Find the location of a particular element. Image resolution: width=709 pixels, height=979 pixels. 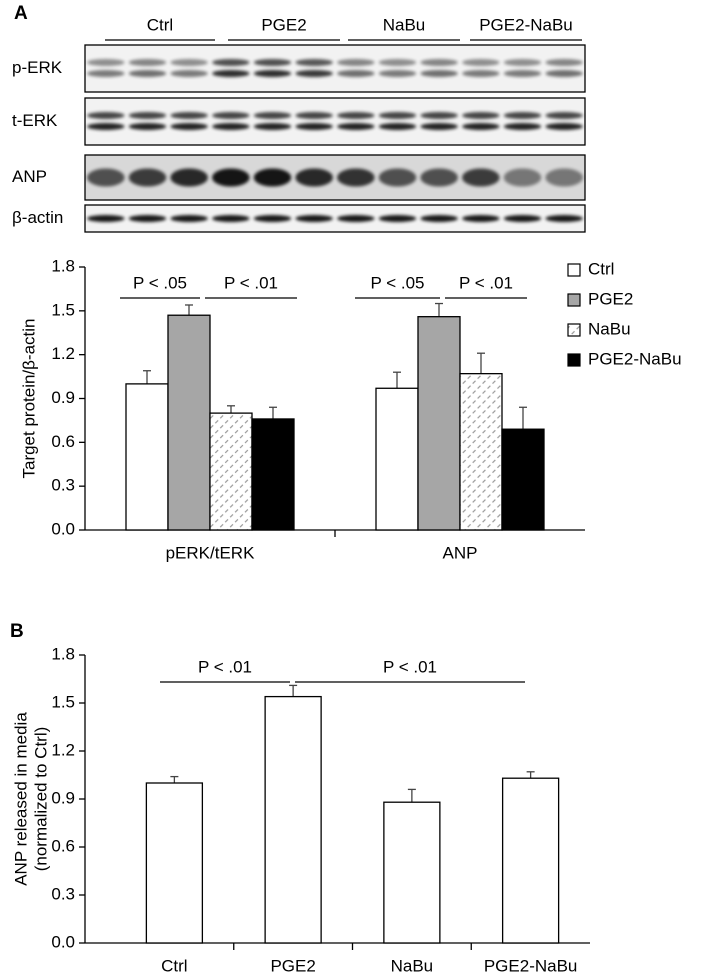

y-tick-label: 0.6 is located at coordinates (63, 845).